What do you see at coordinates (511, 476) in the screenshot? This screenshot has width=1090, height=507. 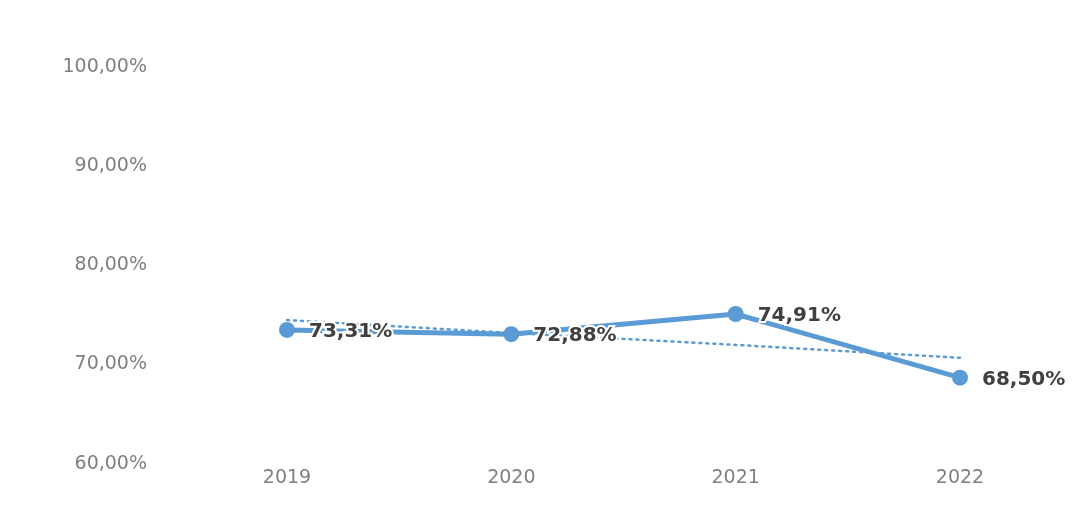 I see `x-tick-label: 2020` at bounding box center [511, 476].